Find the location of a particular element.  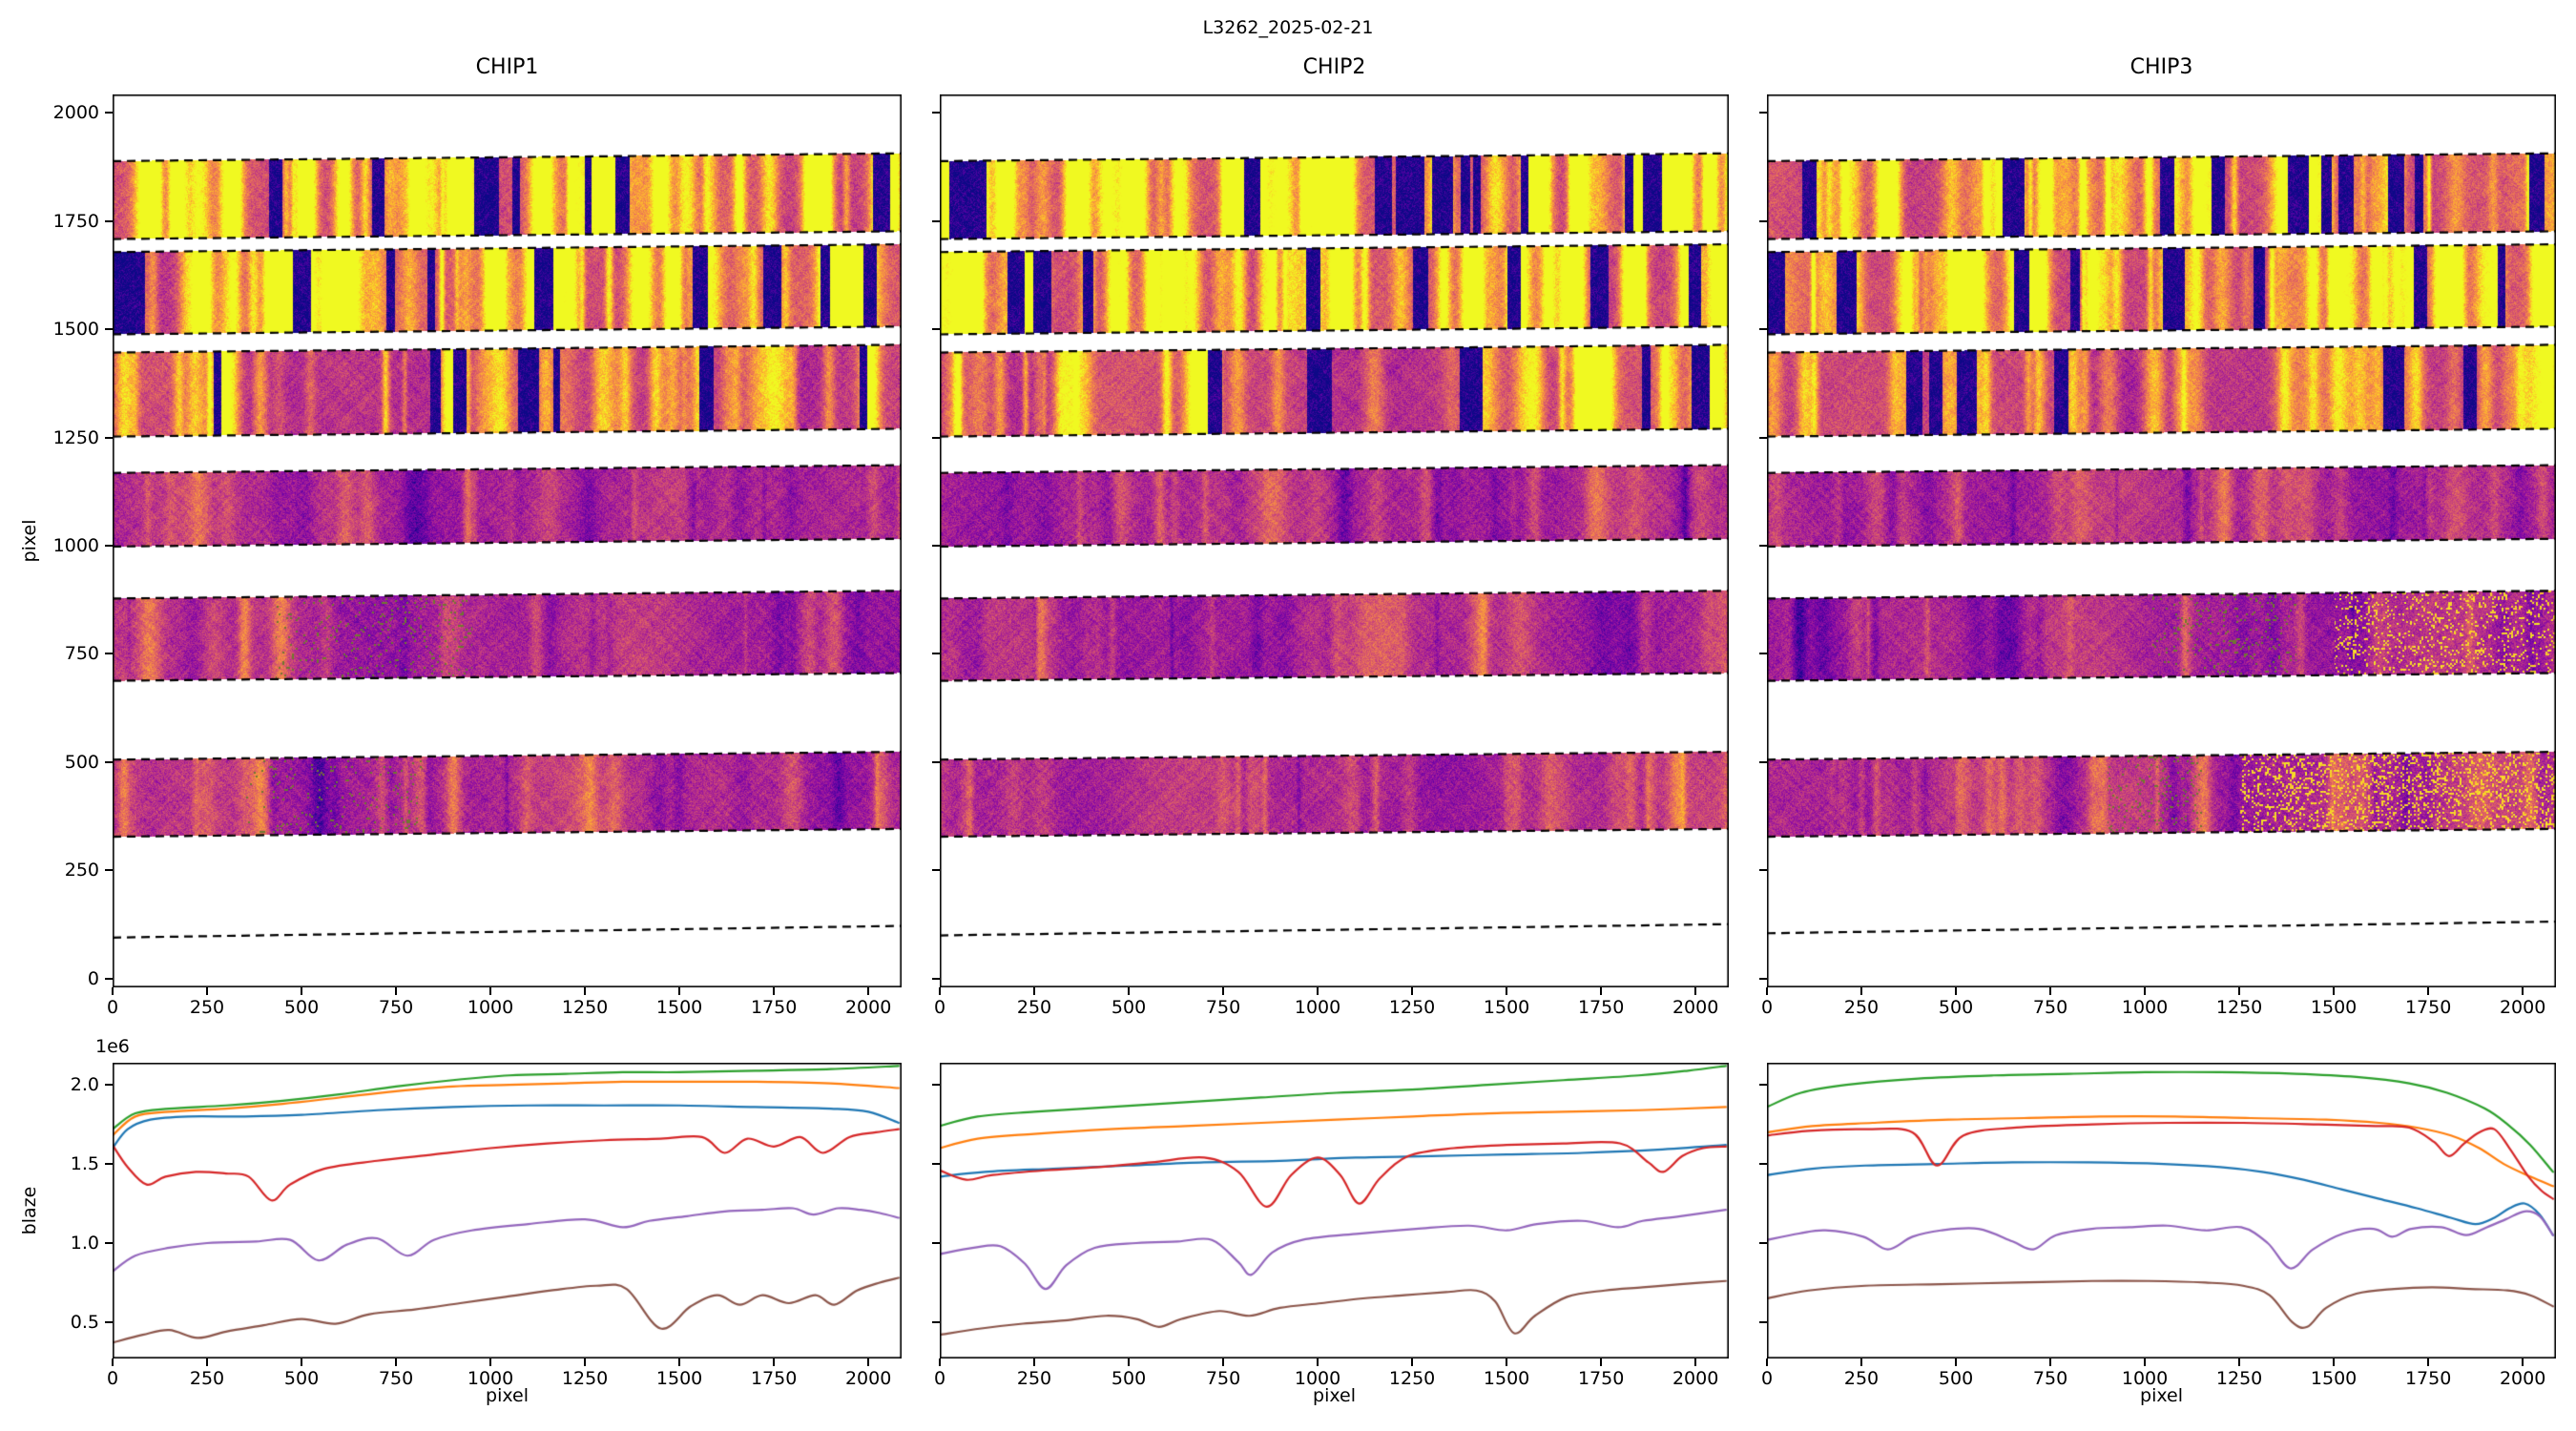

y-axis-offset-label: 1e6 is located at coordinates (112, 1046).